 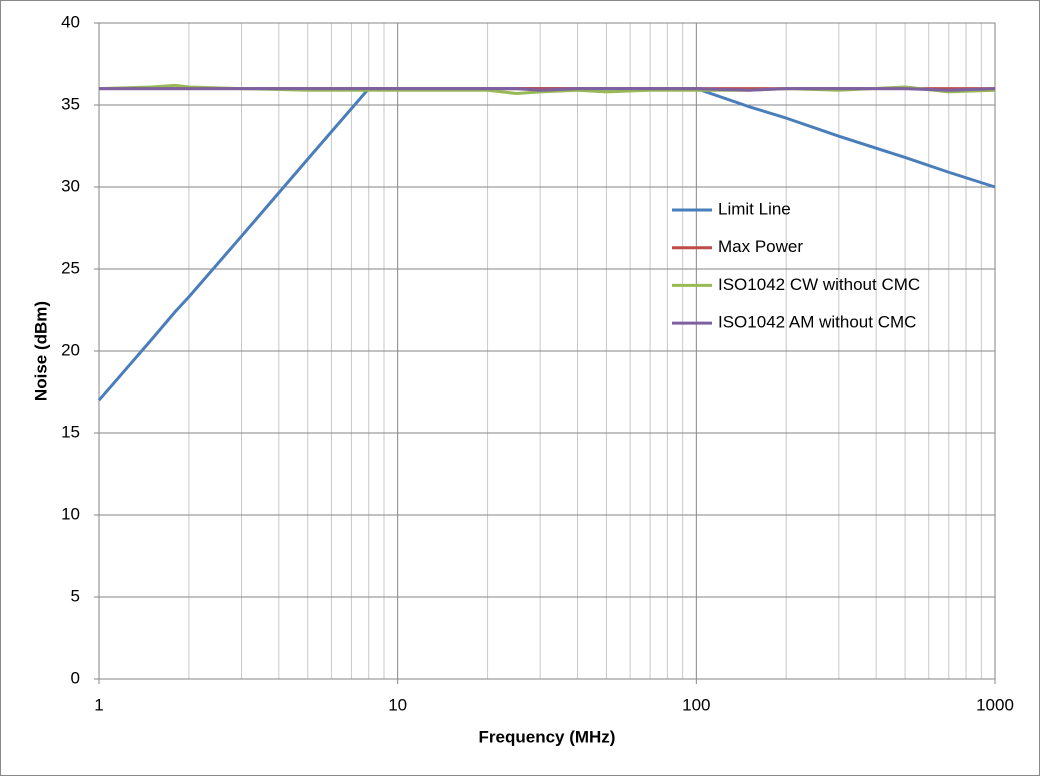 What do you see at coordinates (40, 351) in the screenshot?
I see `y-axis-title: Noise (dBm)` at bounding box center [40, 351].